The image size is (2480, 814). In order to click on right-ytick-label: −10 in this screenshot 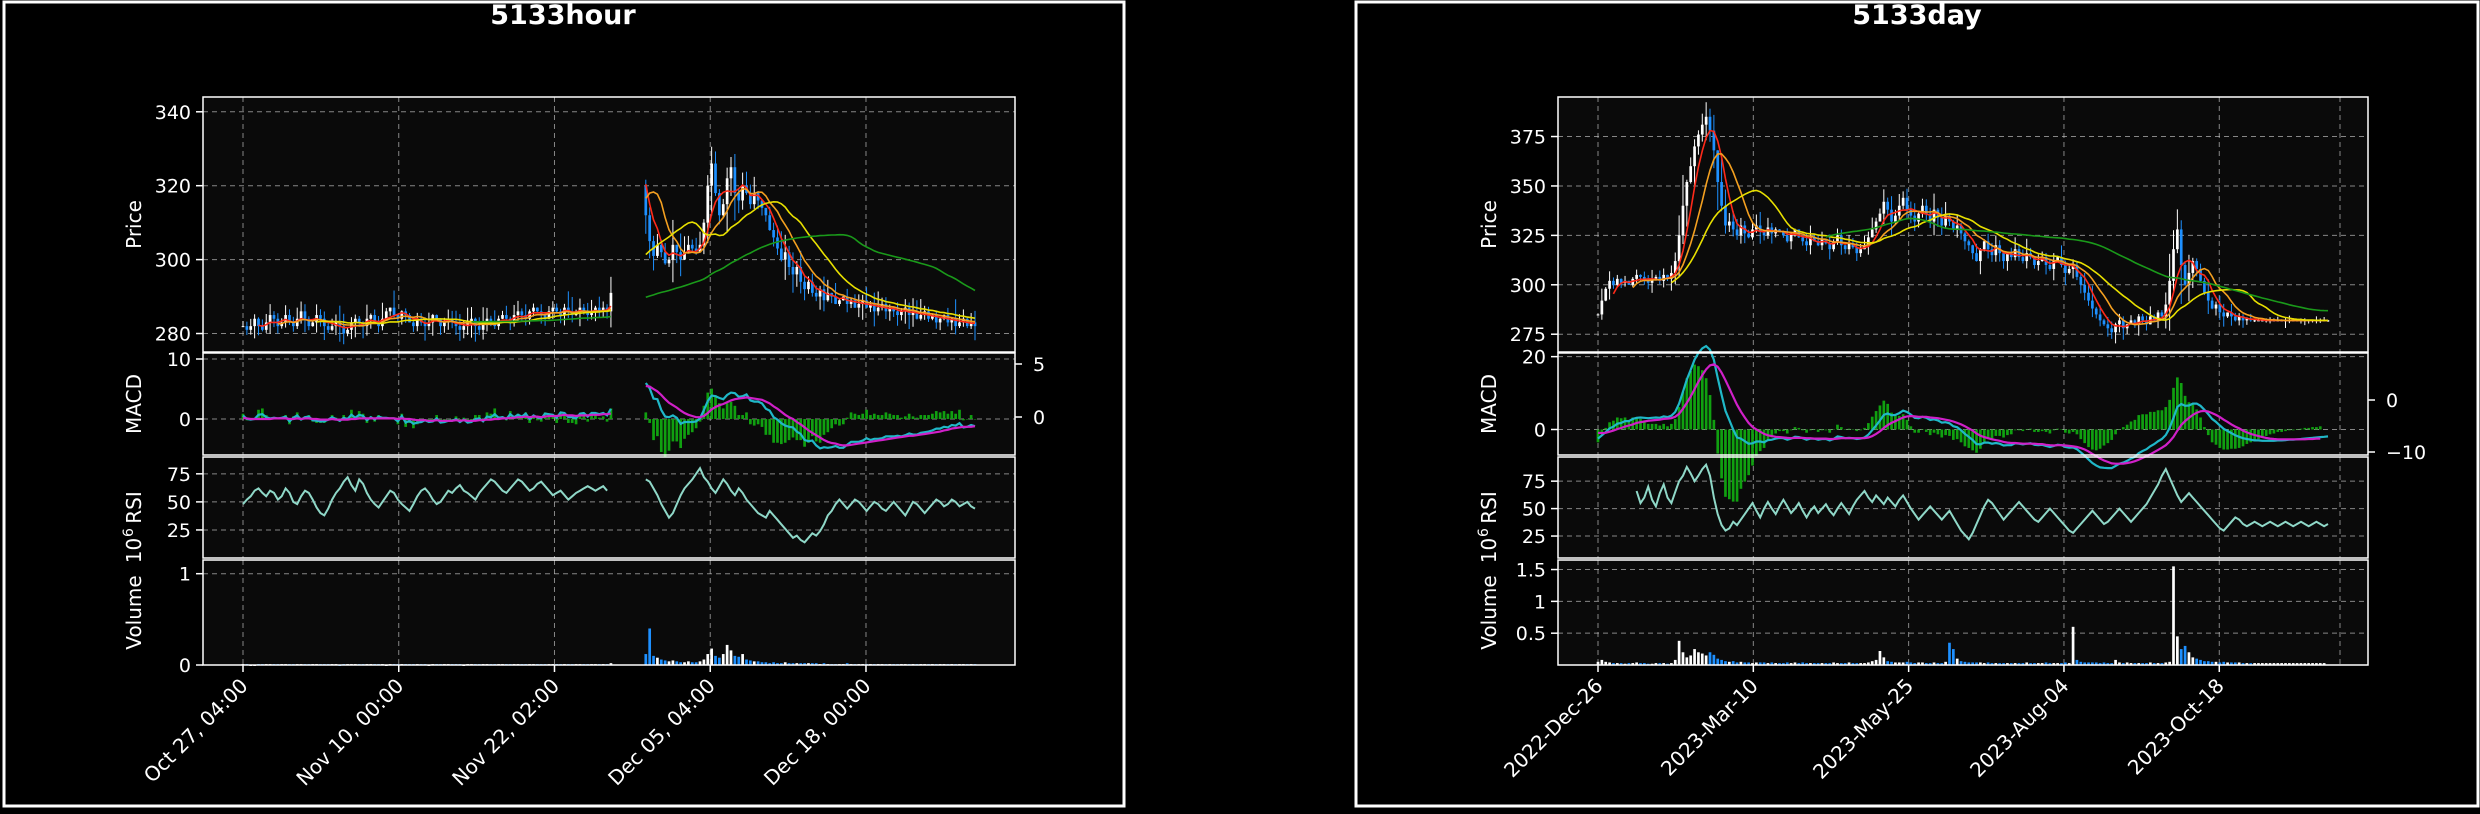, I will do `click(2406, 453)`.